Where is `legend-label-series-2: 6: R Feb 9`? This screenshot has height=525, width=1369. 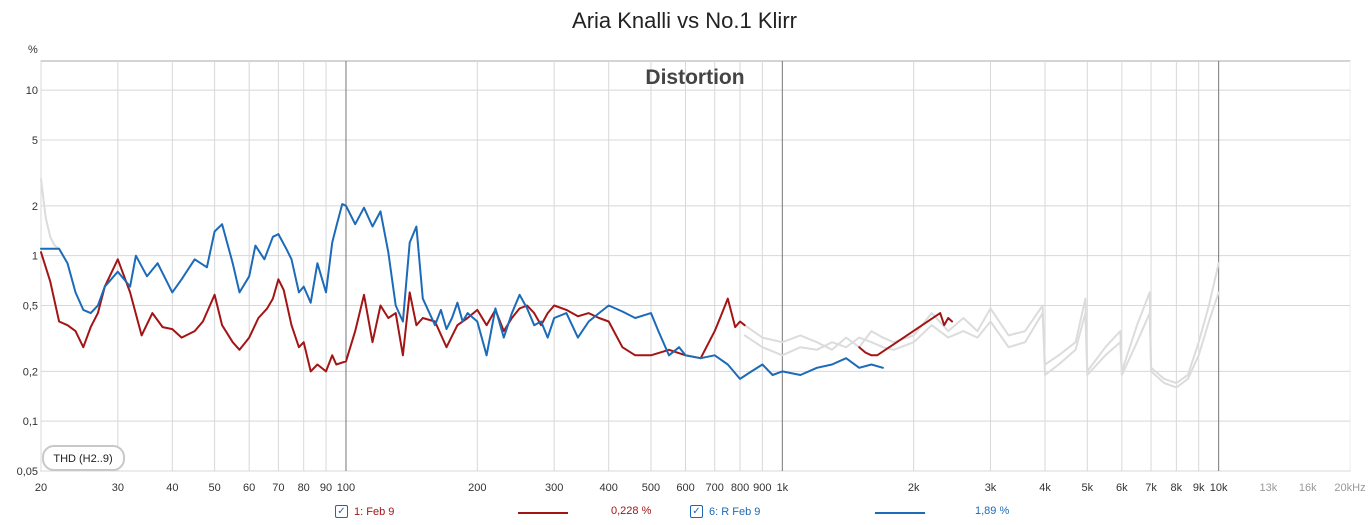
legend-label-series-2: 6: R Feb 9 is located at coordinates (735, 511).